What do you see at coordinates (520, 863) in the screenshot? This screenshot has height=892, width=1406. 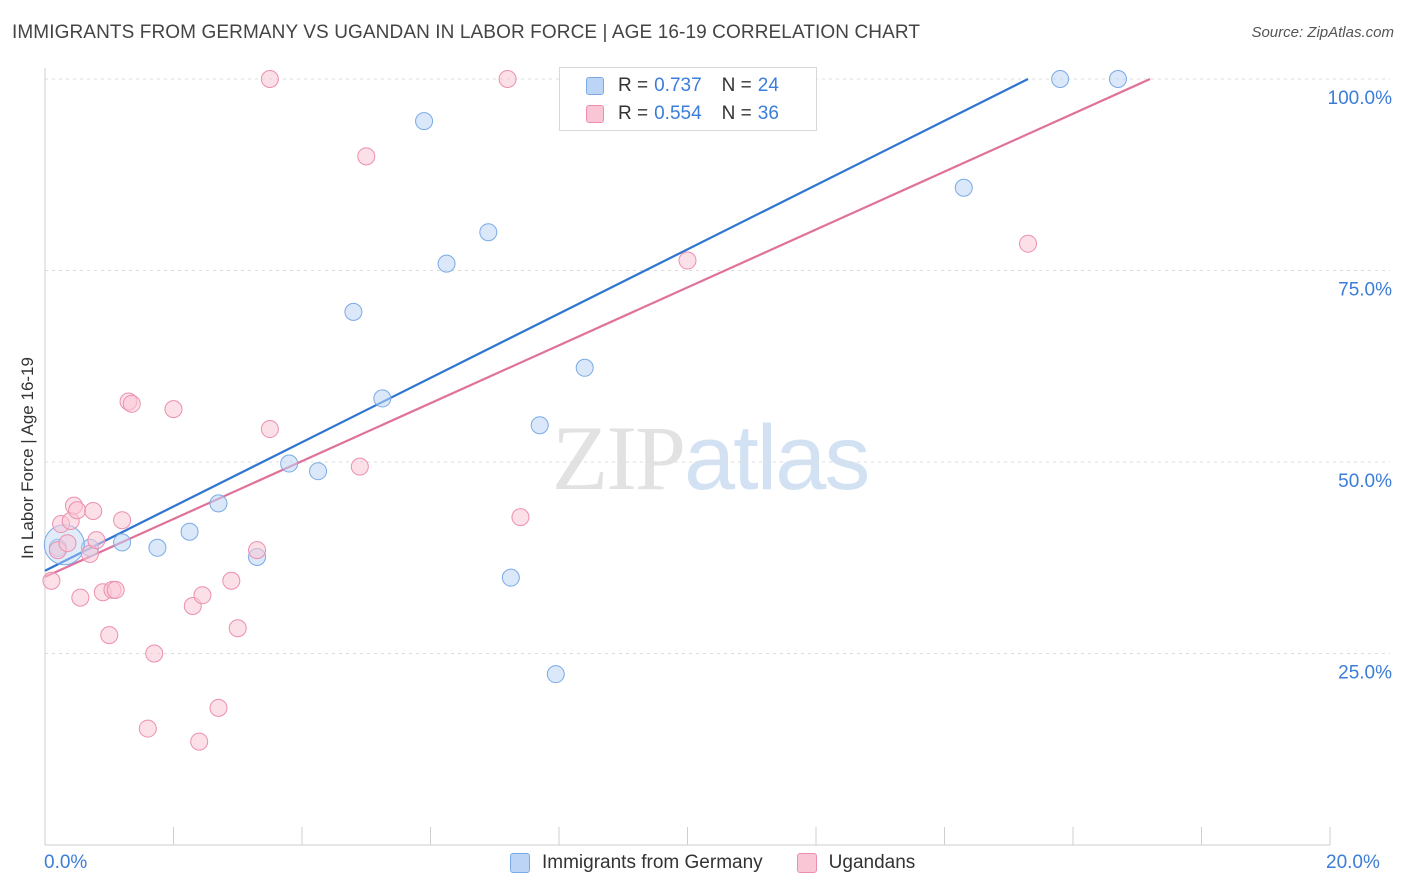 I see `legend-swatch-germany` at bounding box center [520, 863].